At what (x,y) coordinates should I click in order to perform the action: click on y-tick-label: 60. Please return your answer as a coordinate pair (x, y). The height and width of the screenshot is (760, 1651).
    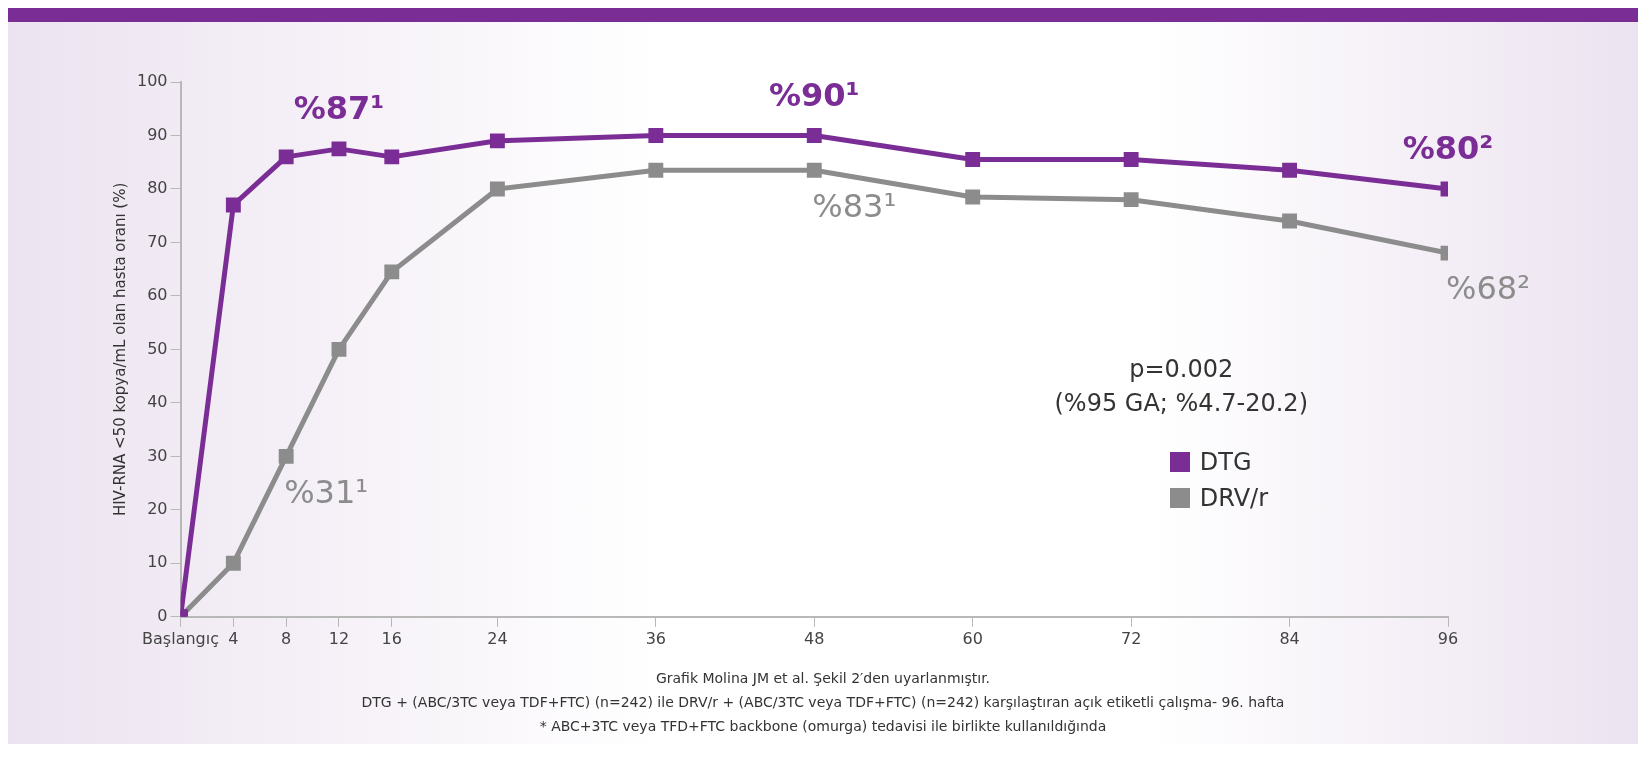
    Looking at the image, I should click on (157, 295).